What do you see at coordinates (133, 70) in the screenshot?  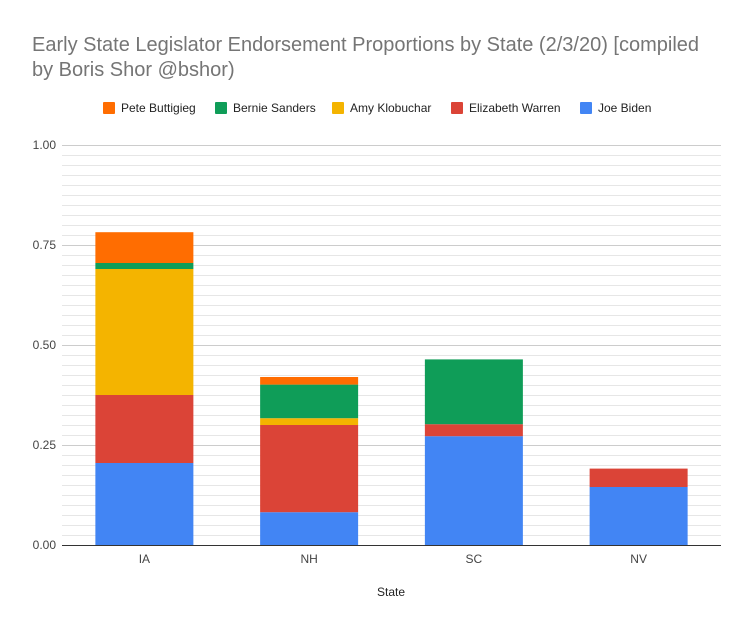 I see `chart-title-line-2: by Boris Shor @bshor)` at bounding box center [133, 70].